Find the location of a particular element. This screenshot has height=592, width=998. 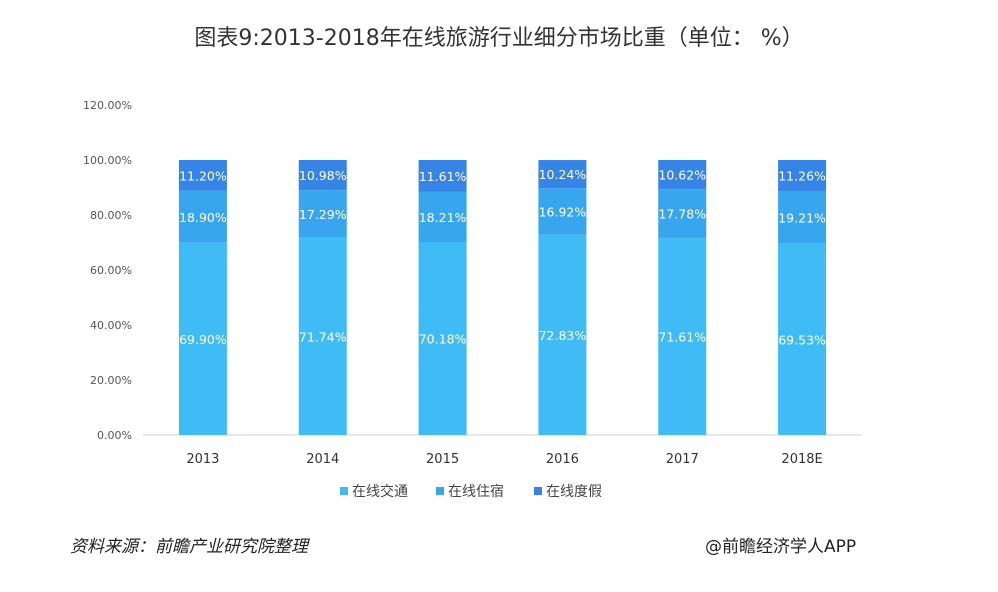

bar-segment-3-2017 is located at coordinates (682, 174).